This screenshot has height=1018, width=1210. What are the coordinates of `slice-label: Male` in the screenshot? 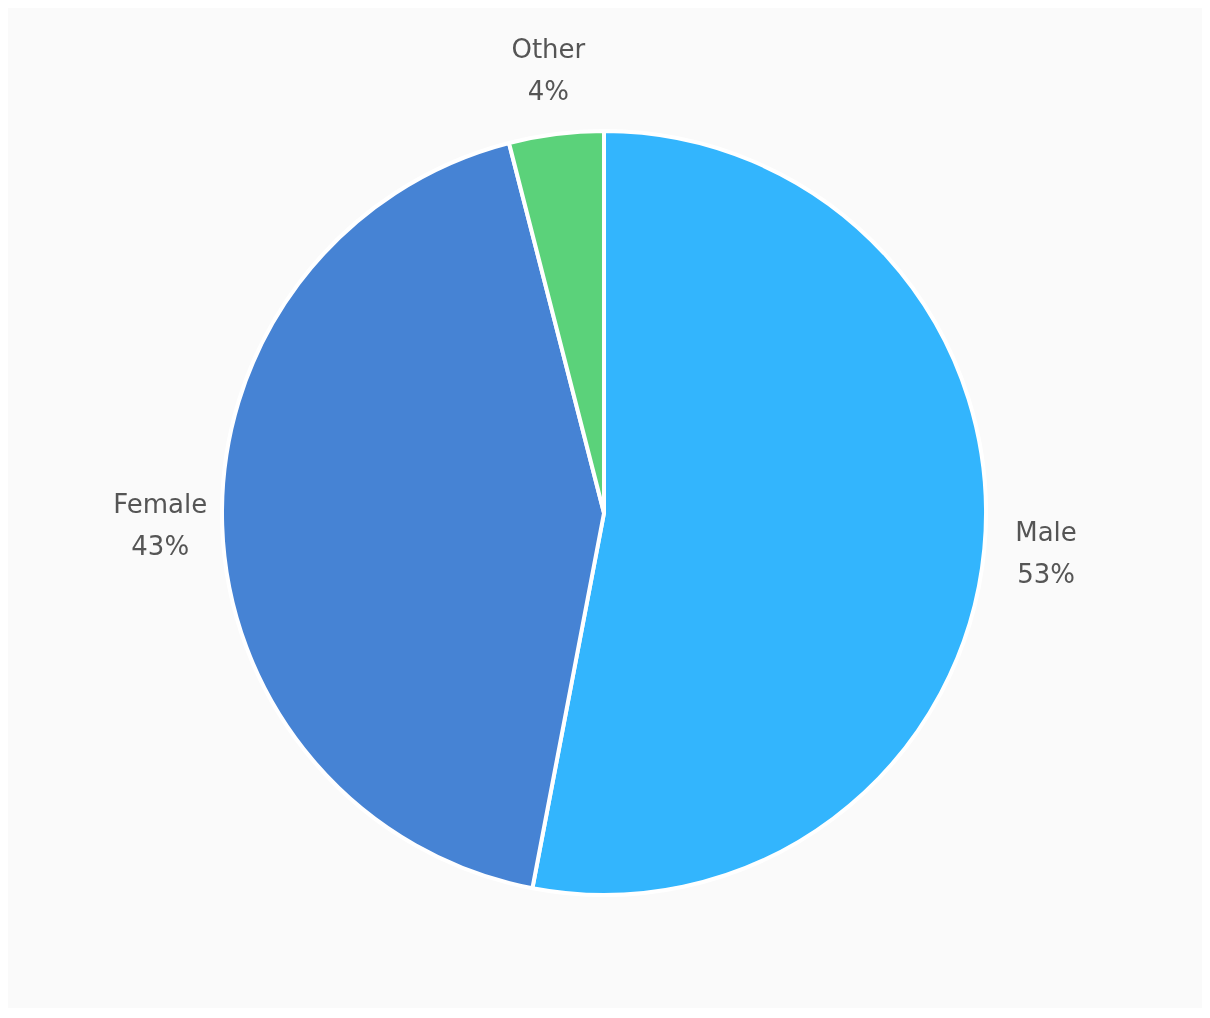 It's located at (1046, 531).